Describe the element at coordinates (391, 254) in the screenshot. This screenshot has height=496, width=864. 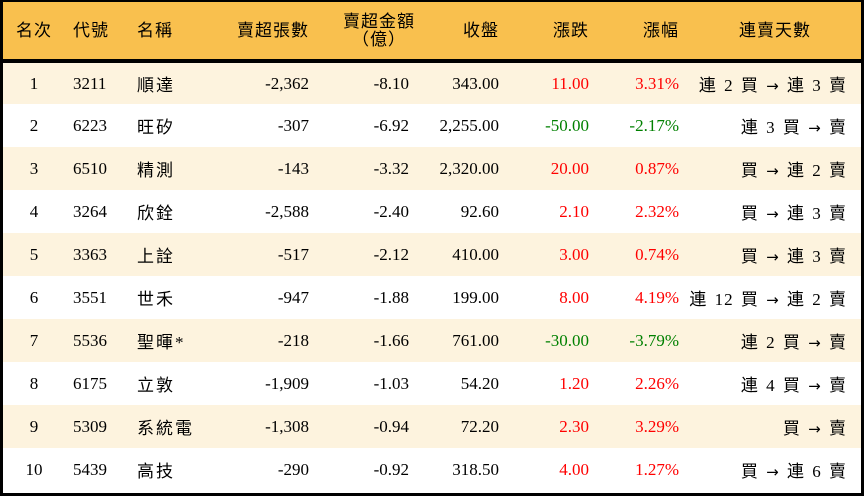
I see `cell-net-sell-amount: -2.12` at that location.